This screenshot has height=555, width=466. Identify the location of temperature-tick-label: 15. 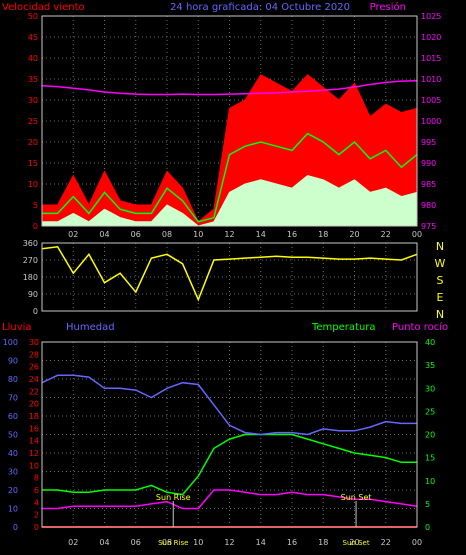
(430, 458).